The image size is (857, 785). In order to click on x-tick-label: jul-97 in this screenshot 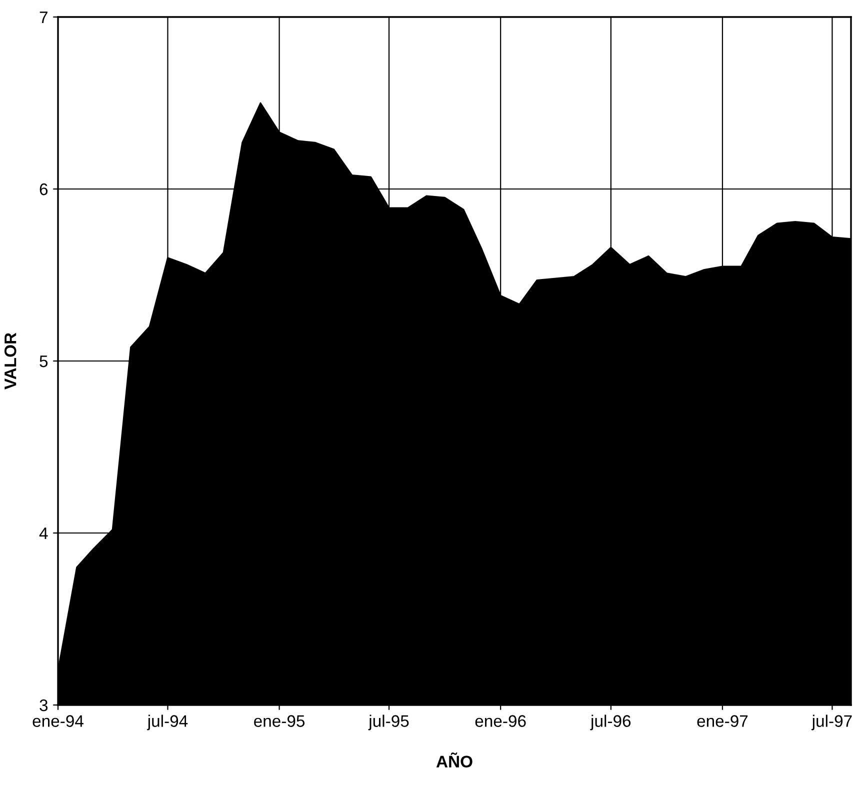, I will do `click(831, 722)`.